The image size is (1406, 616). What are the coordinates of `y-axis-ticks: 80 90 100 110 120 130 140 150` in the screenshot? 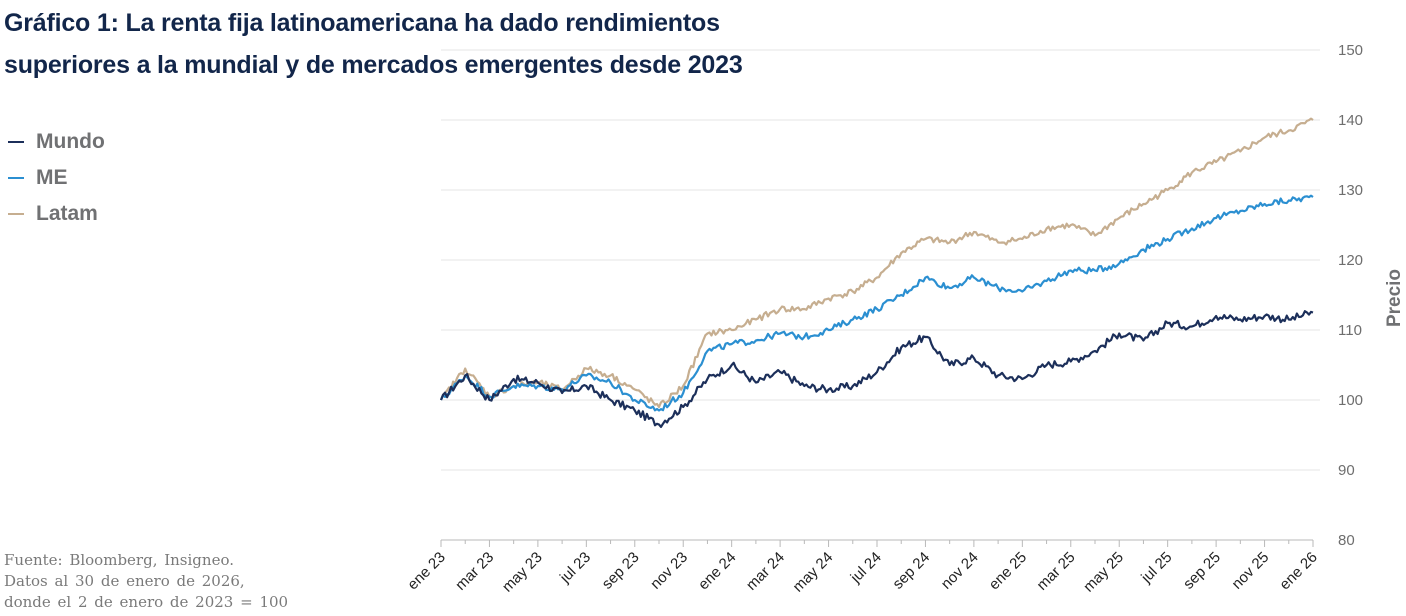 It's located at (1350, 295).